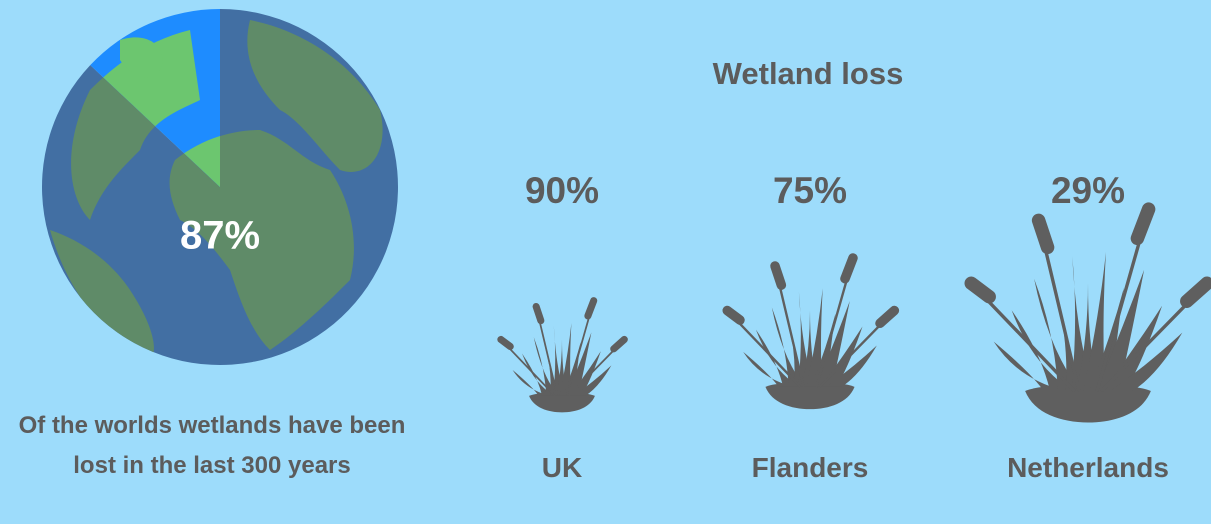 This screenshot has width=1211, height=524. What do you see at coordinates (810, 190) in the screenshot?
I see `value-label: 75%` at bounding box center [810, 190].